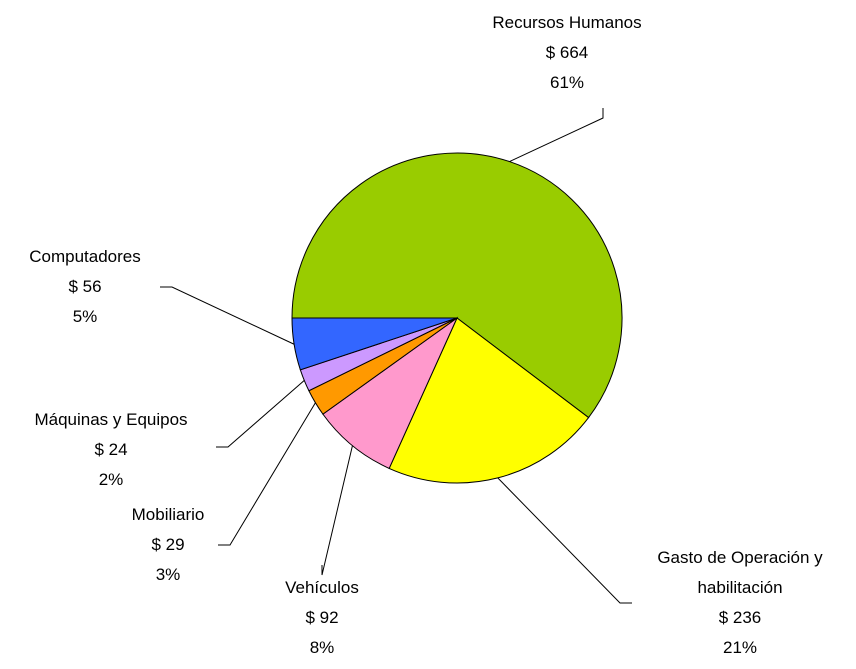 The width and height of the screenshot is (856, 669). I want to click on percent-label: 2%, so click(111, 479).